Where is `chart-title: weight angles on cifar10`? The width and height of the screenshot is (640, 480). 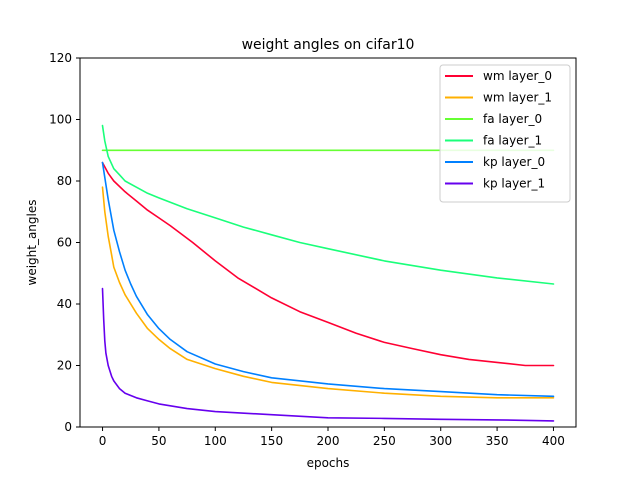
chart-title: weight angles on cifar10 is located at coordinates (328, 45).